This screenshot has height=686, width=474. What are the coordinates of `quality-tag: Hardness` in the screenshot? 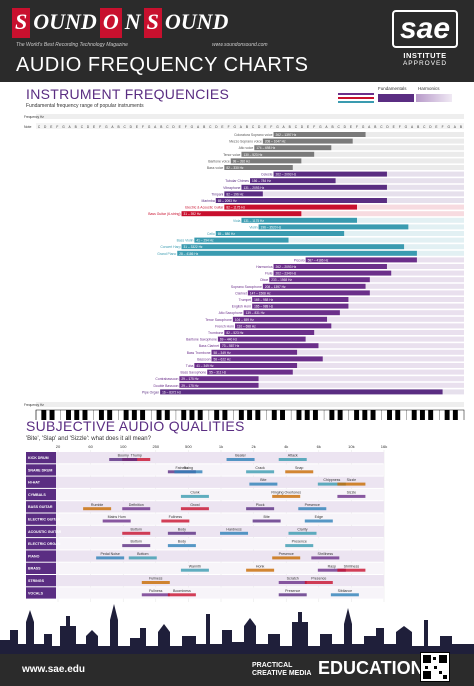 It's located at (234, 529).